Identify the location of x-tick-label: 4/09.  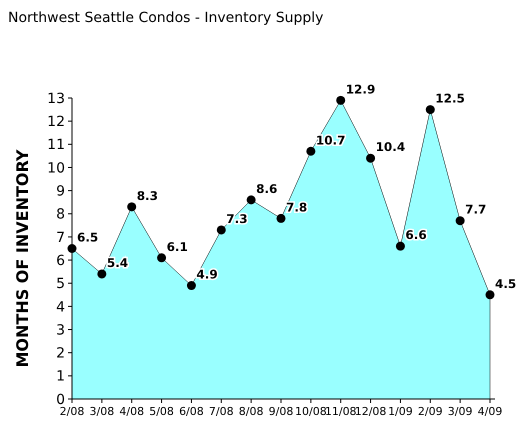
(490, 411).